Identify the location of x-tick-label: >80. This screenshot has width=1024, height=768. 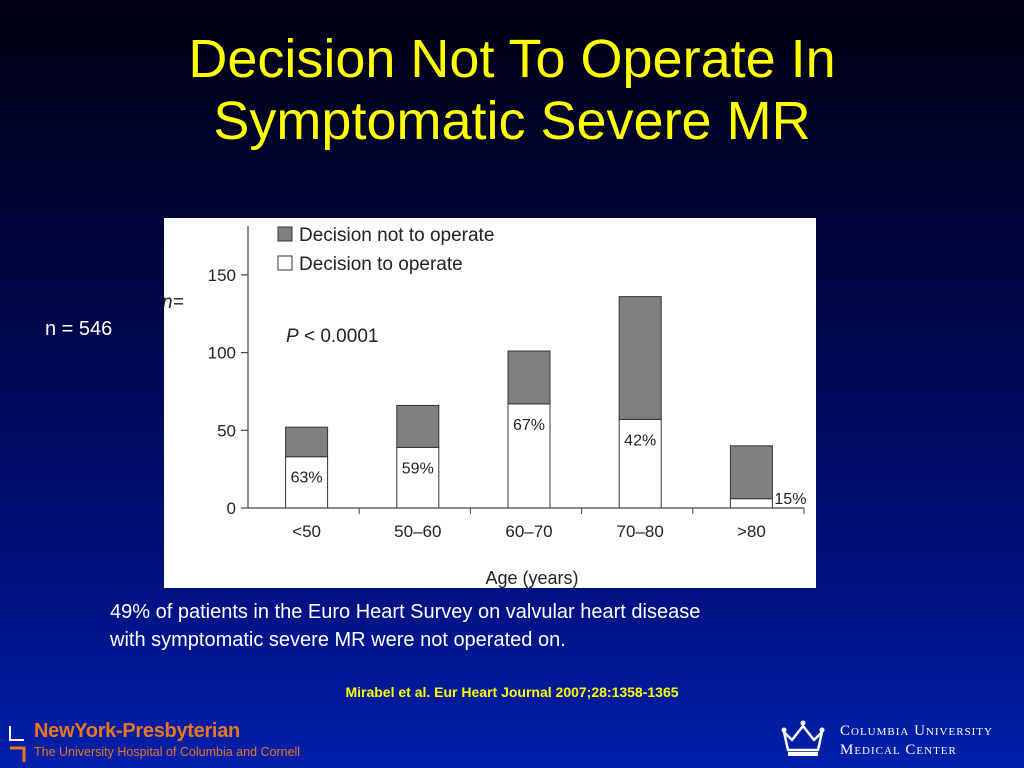
(751, 531).